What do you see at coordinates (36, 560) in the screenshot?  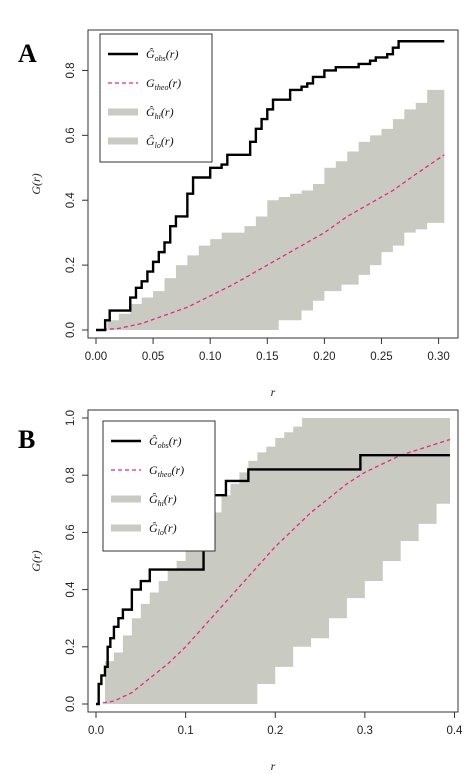 I see `y-axis-title-b: G(r)` at bounding box center [36, 560].